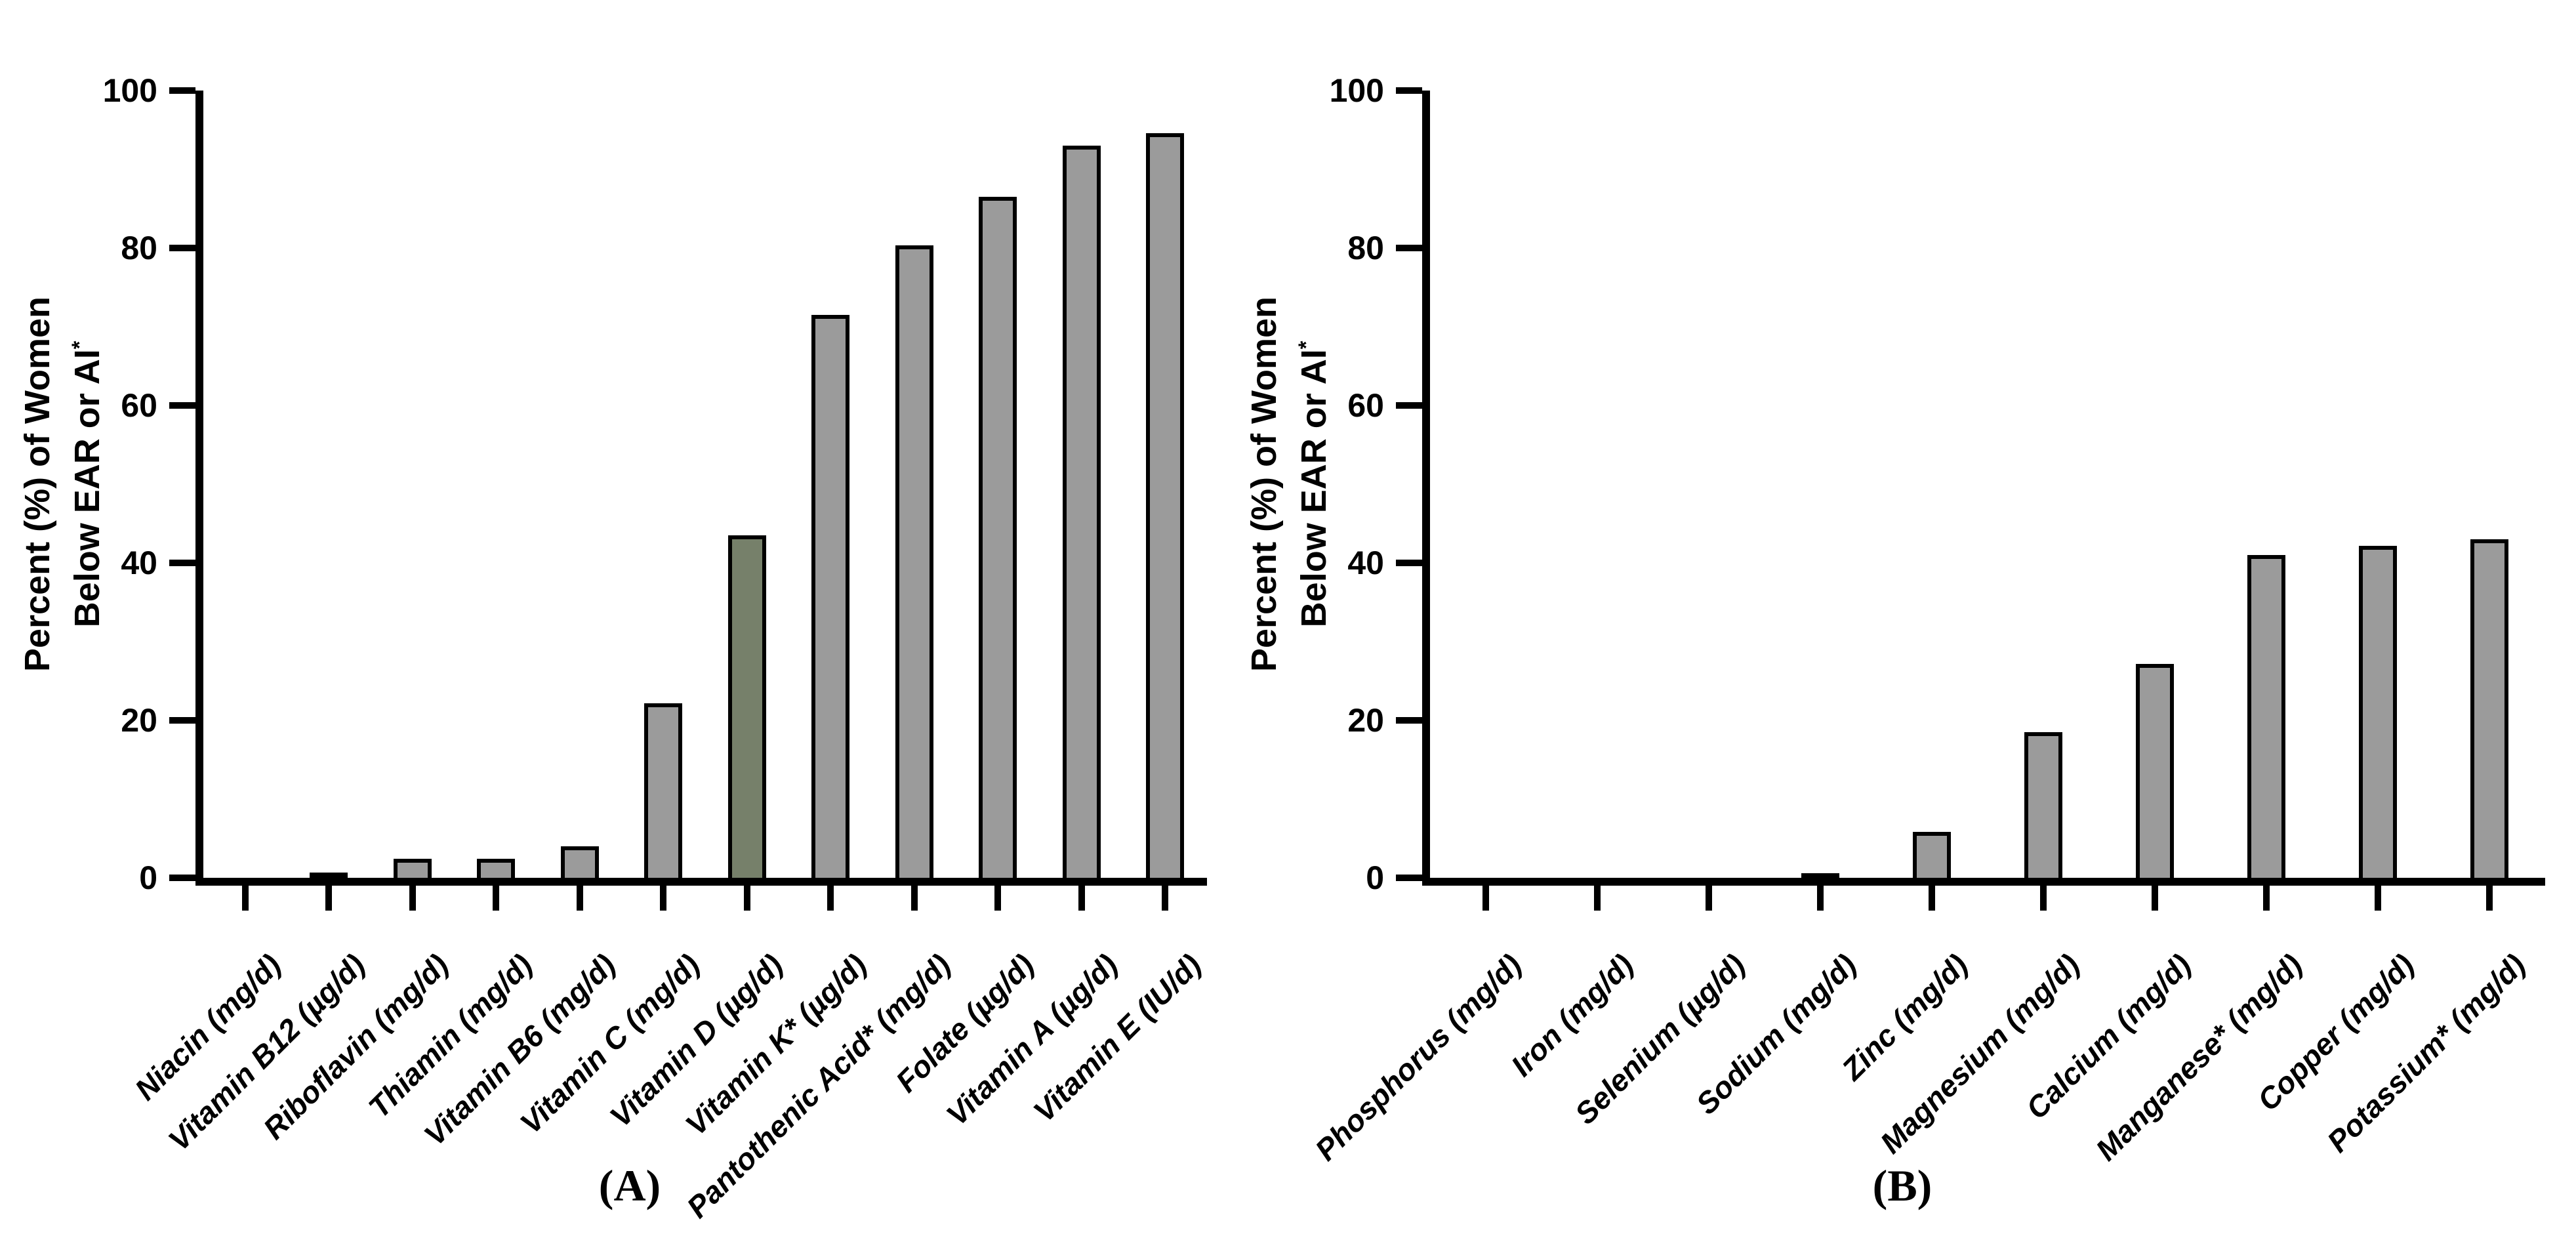 This screenshot has width=2576, height=1257. I want to click on bar-thiamin-mg-d, so click(496, 868).